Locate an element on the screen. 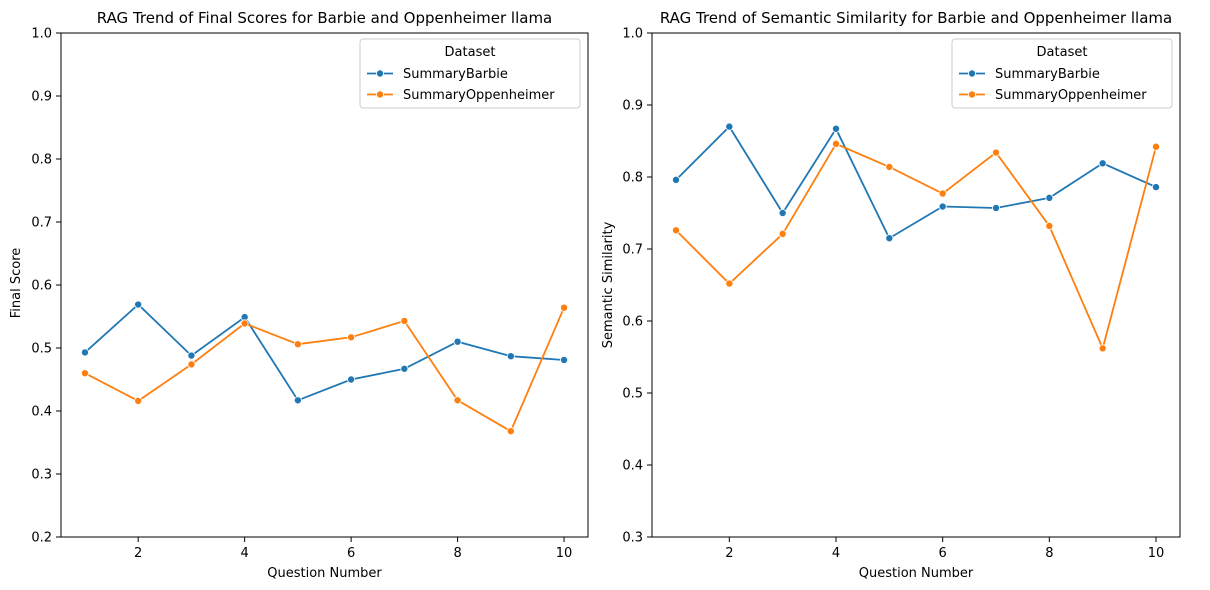  y-tick-label: 0.2 is located at coordinates (41, 538).